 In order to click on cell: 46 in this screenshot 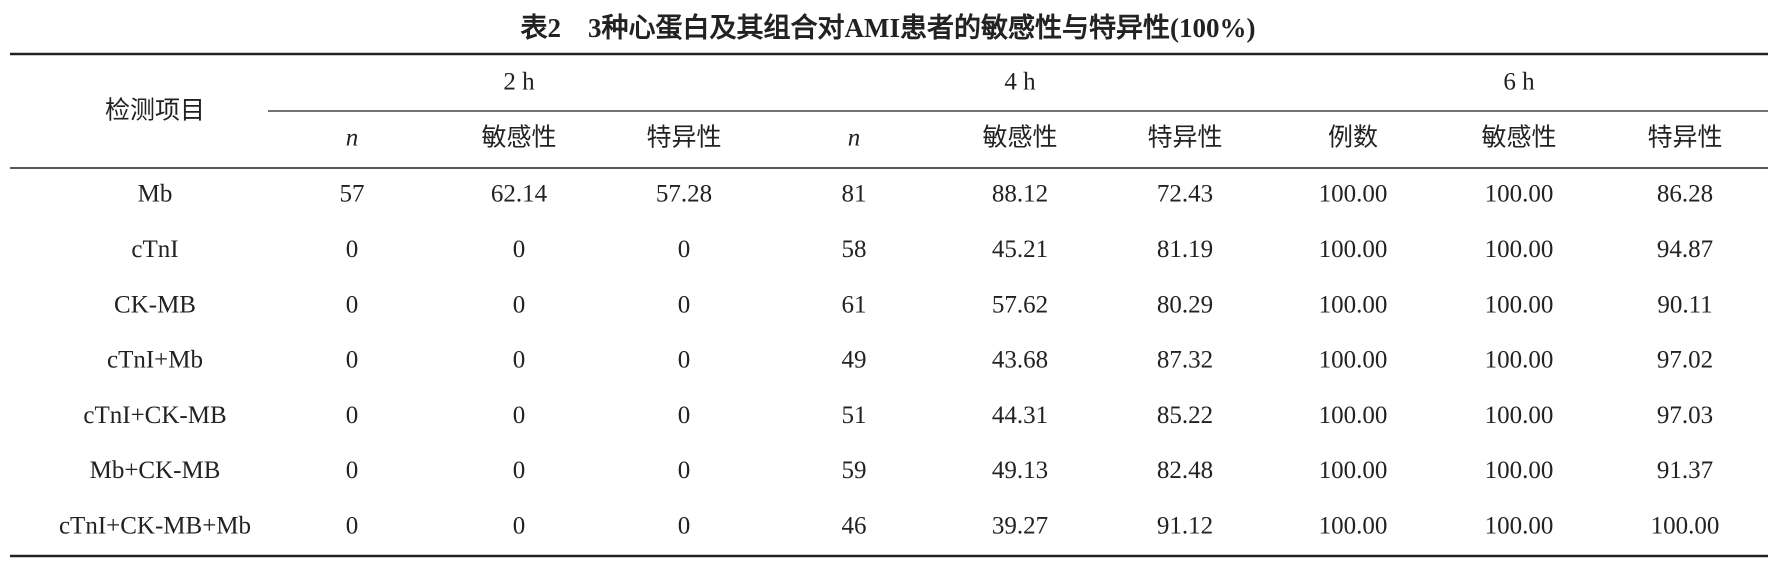, I will do `click(854, 526)`.